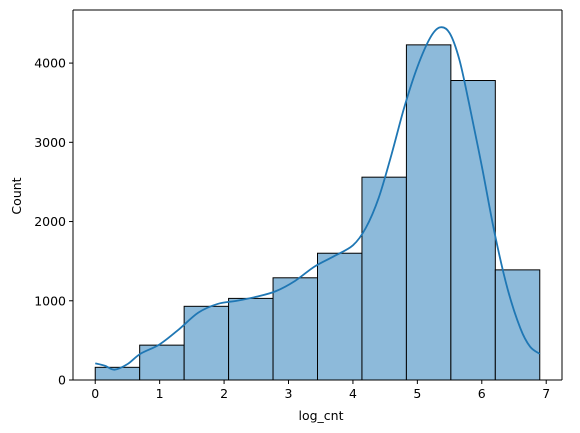  I want to click on x-tick-label: 2, so click(224, 393).